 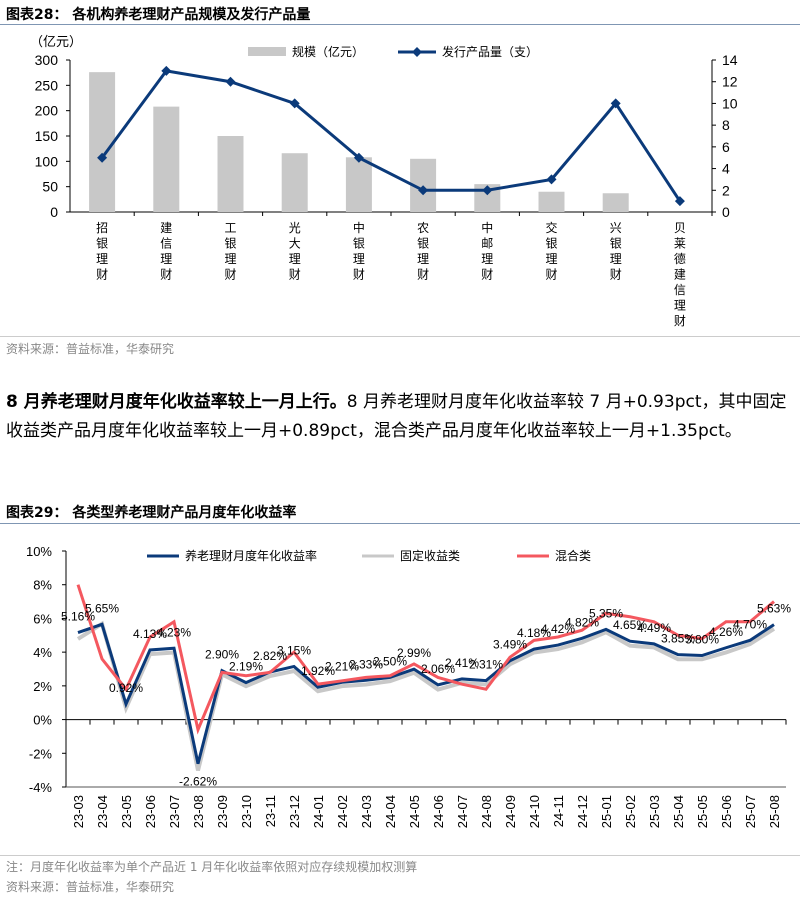 I want to click on left-tick-label: 150, so click(x=47, y=136).